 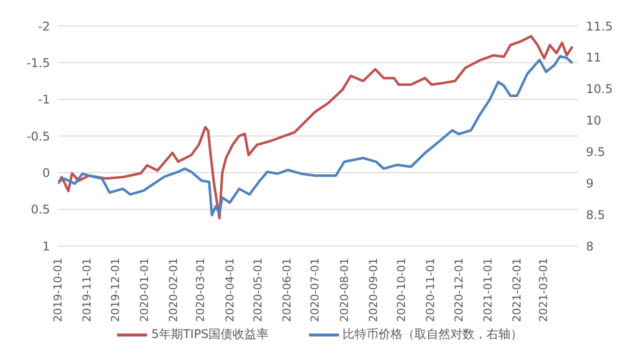 I want to click on y2-tick-label: 8, so click(x=590, y=246).